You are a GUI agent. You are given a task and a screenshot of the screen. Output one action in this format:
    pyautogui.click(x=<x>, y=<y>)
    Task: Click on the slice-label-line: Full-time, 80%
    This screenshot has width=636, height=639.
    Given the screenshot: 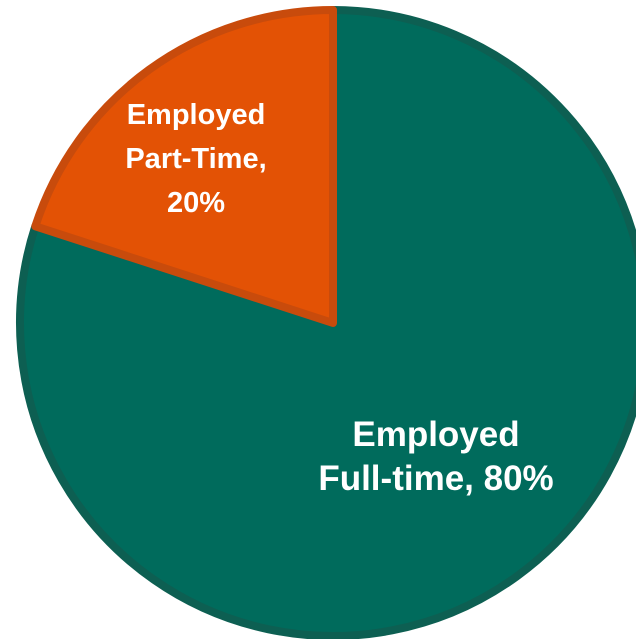 What is the action you would take?
    pyautogui.click(x=435, y=478)
    